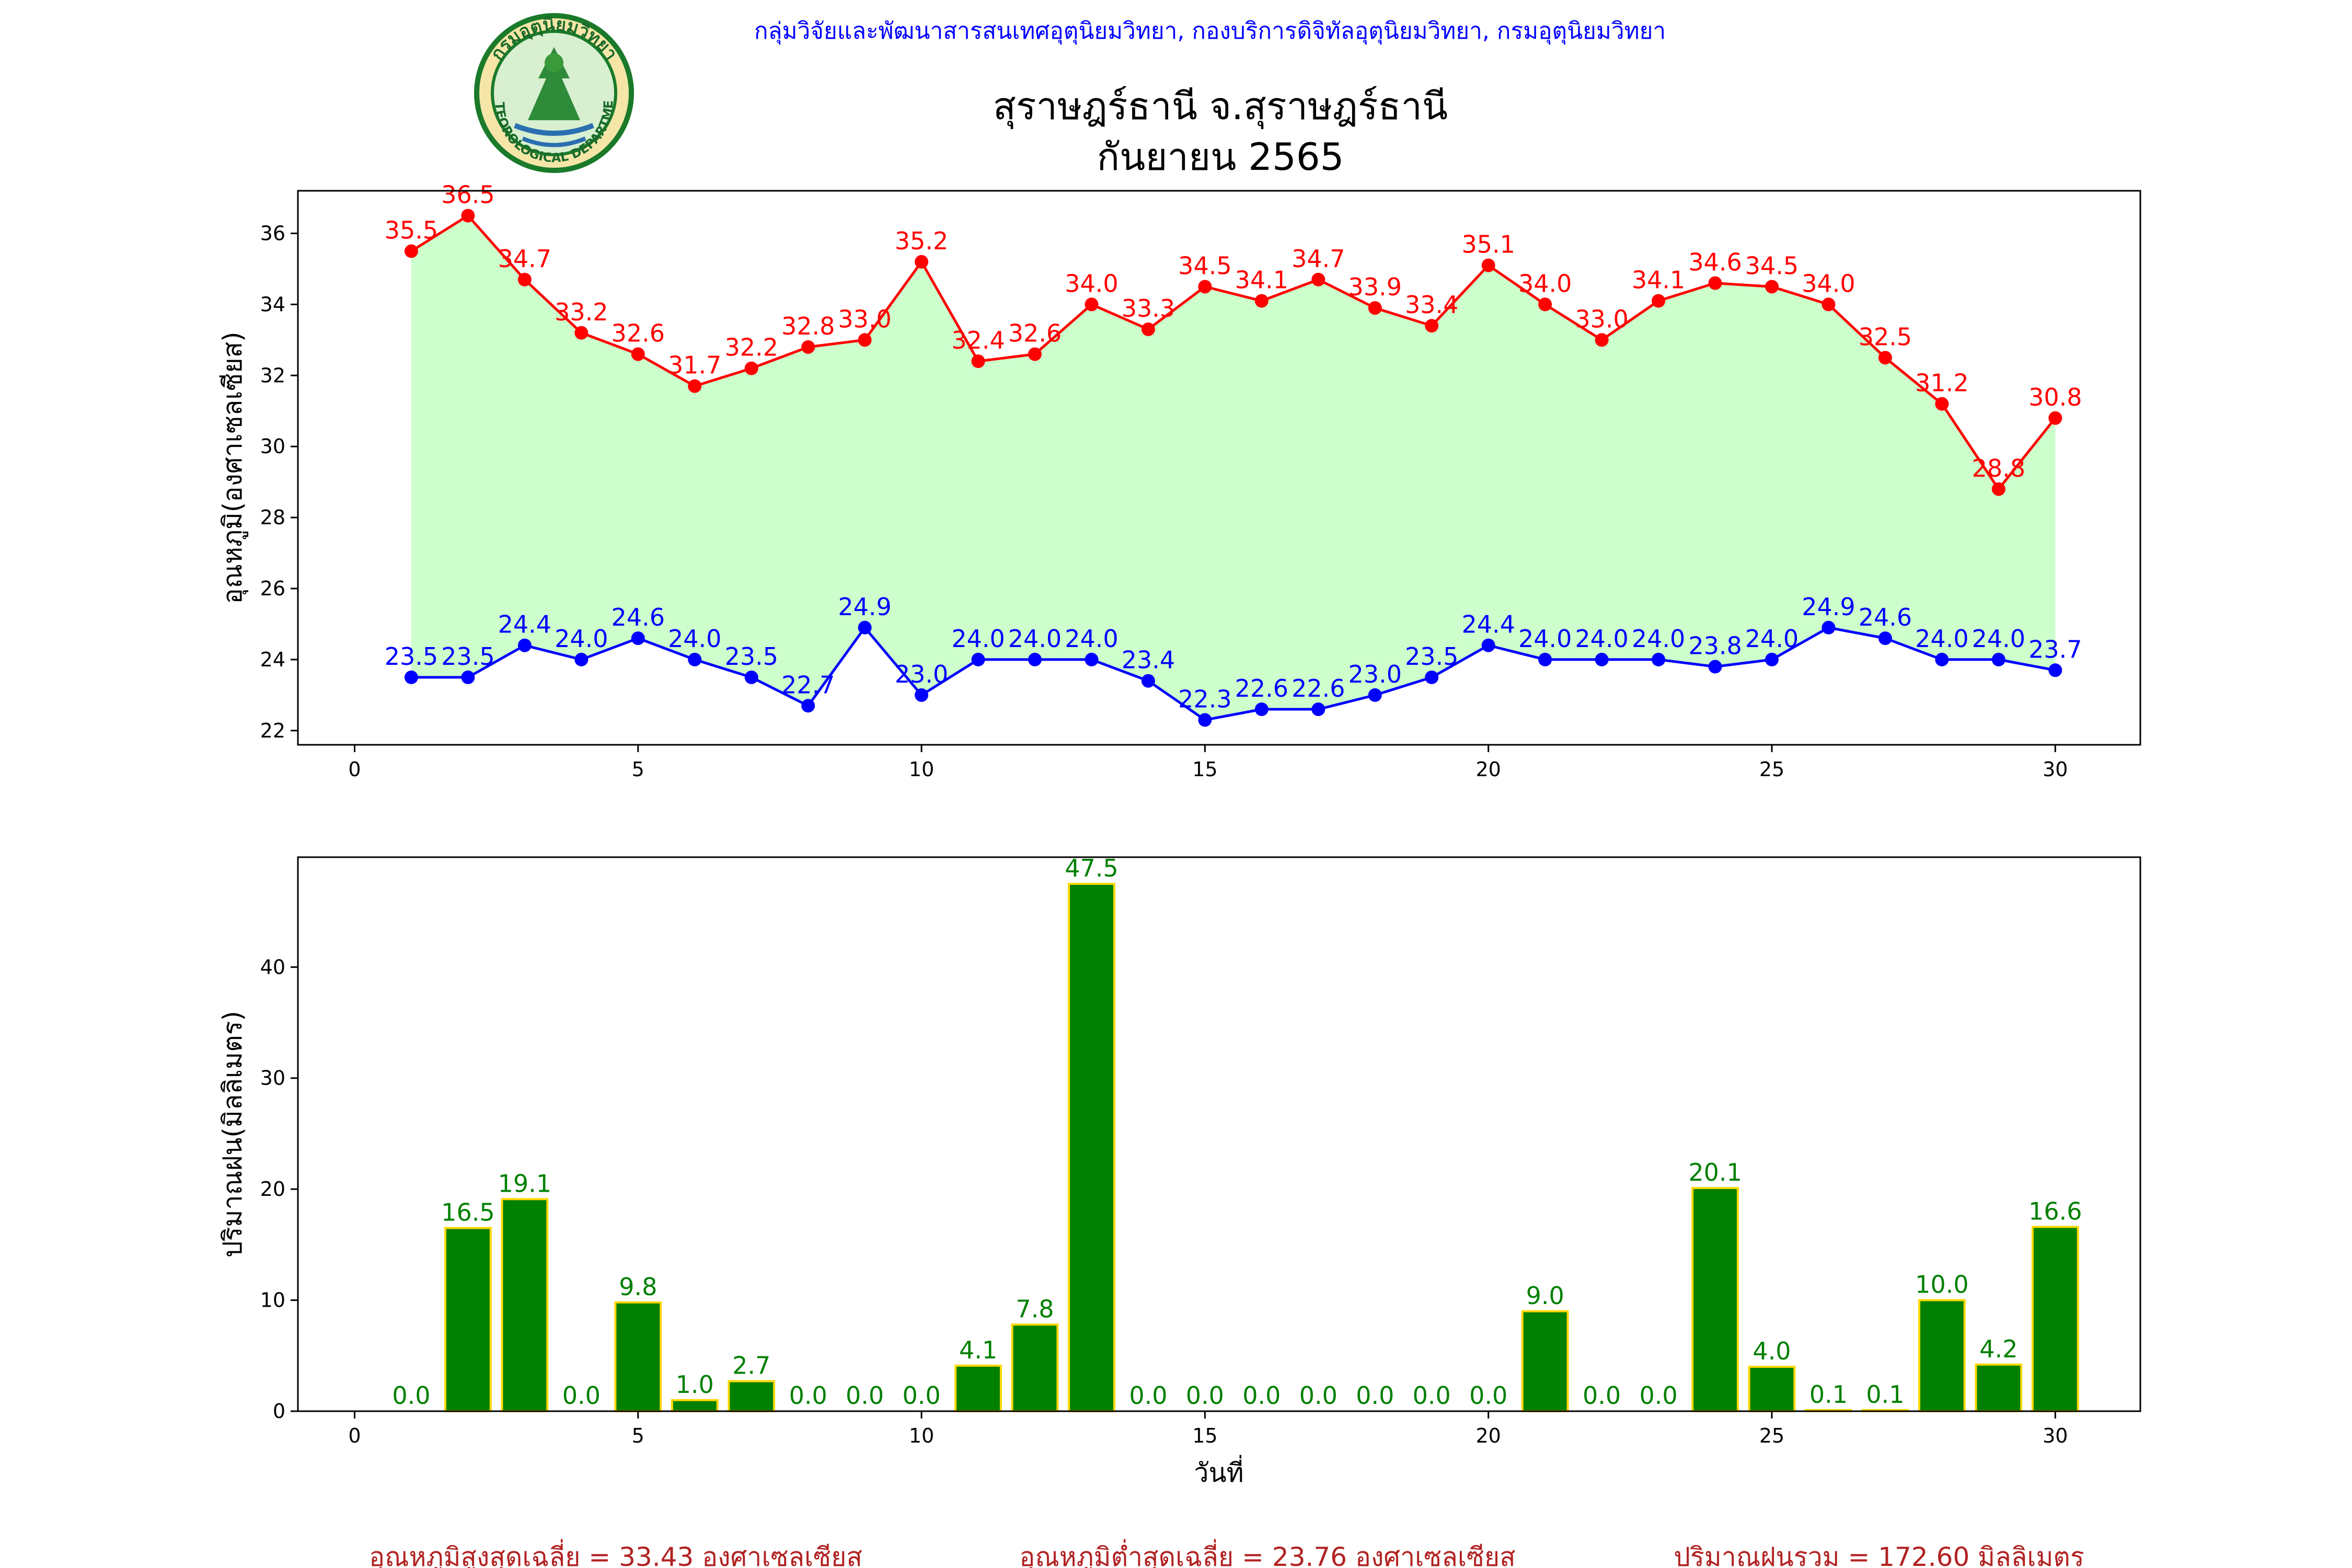 The image size is (2352, 1568). I want to click on max-temperature-label: 32.5, so click(1885, 336).